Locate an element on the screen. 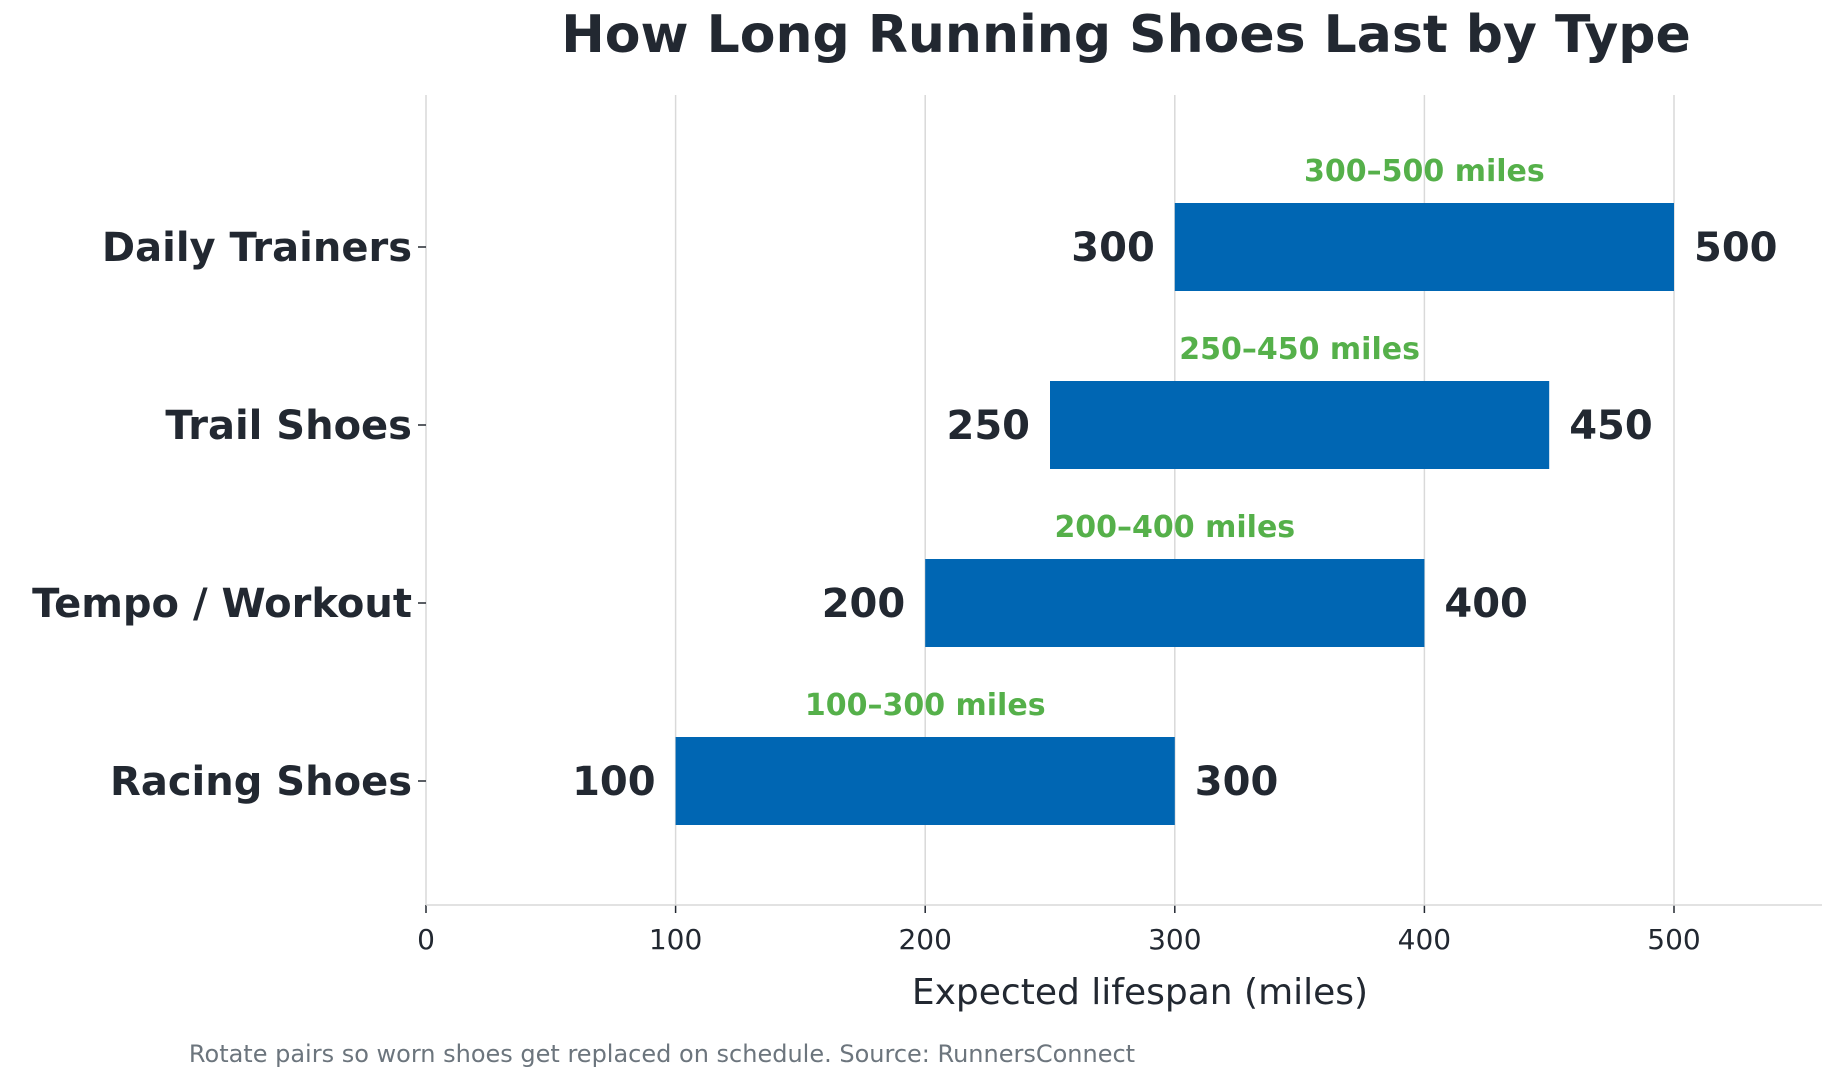 The width and height of the screenshot is (1830, 1076). x-tick-label: 100 is located at coordinates (675, 939).